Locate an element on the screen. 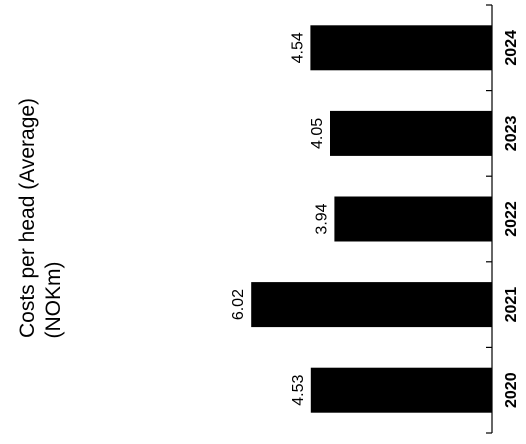 The image size is (526, 444). category-axis is located at coordinates (489, 219).